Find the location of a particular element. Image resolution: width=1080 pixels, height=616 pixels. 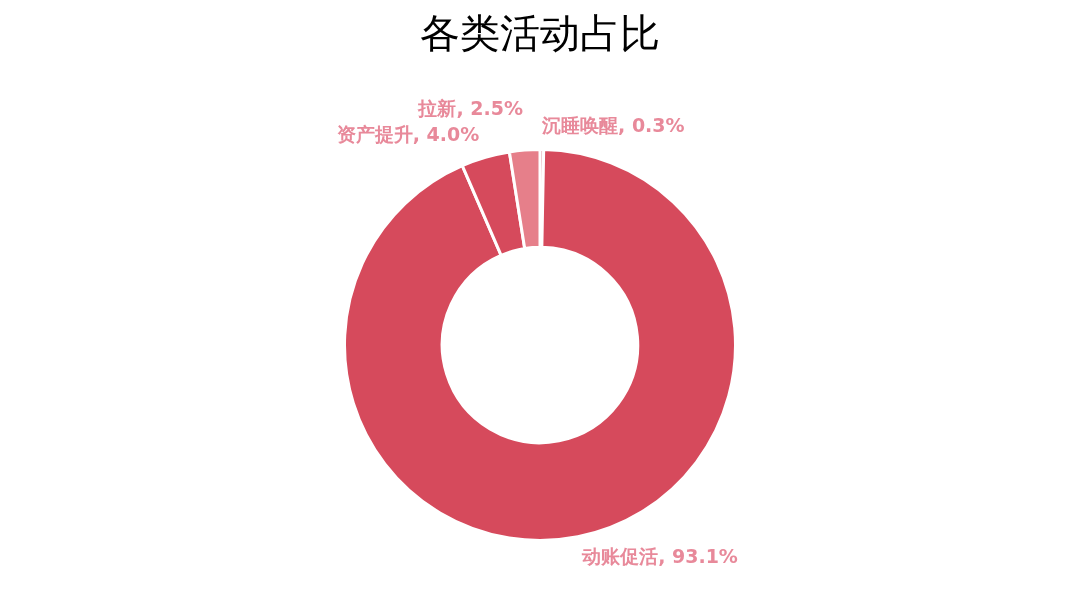

slice-label: 资产提升 is located at coordinates (374, 134).